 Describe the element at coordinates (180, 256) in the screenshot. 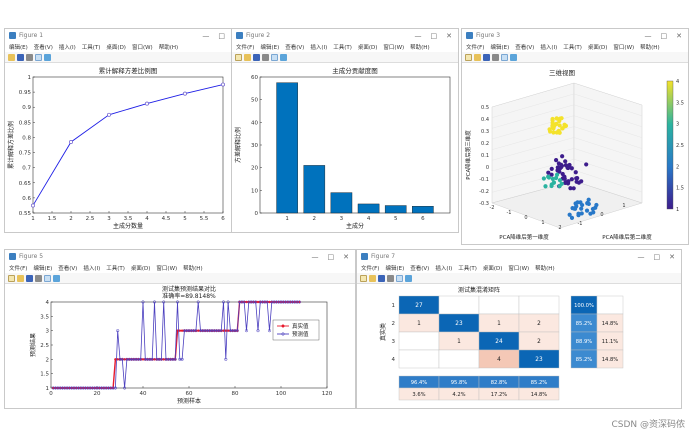

I see `figure5-titlebar: Figure 5 — □ ✕` at that location.